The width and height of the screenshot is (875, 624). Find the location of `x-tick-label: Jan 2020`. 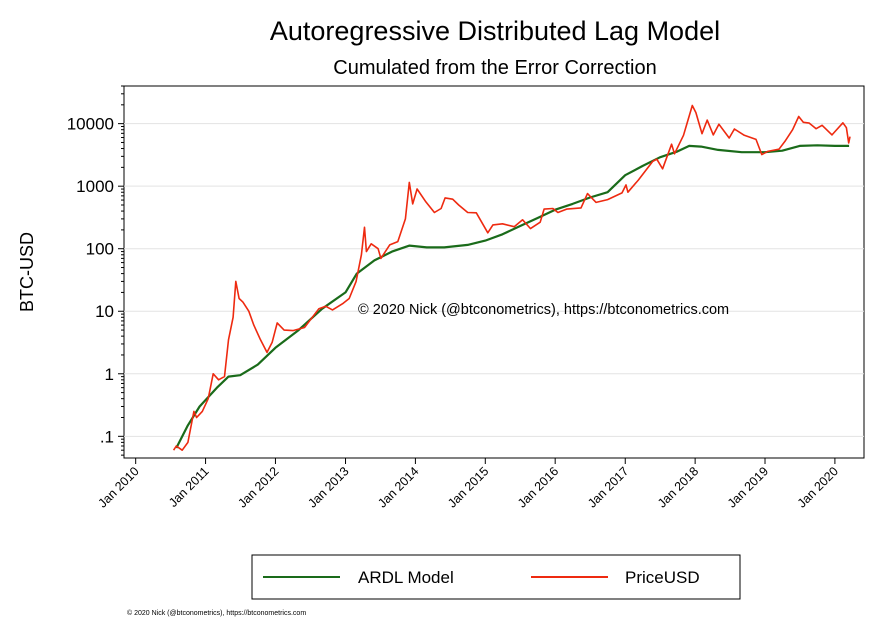

x-tick-label: Jan 2020 is located at coordinates (818, 487).